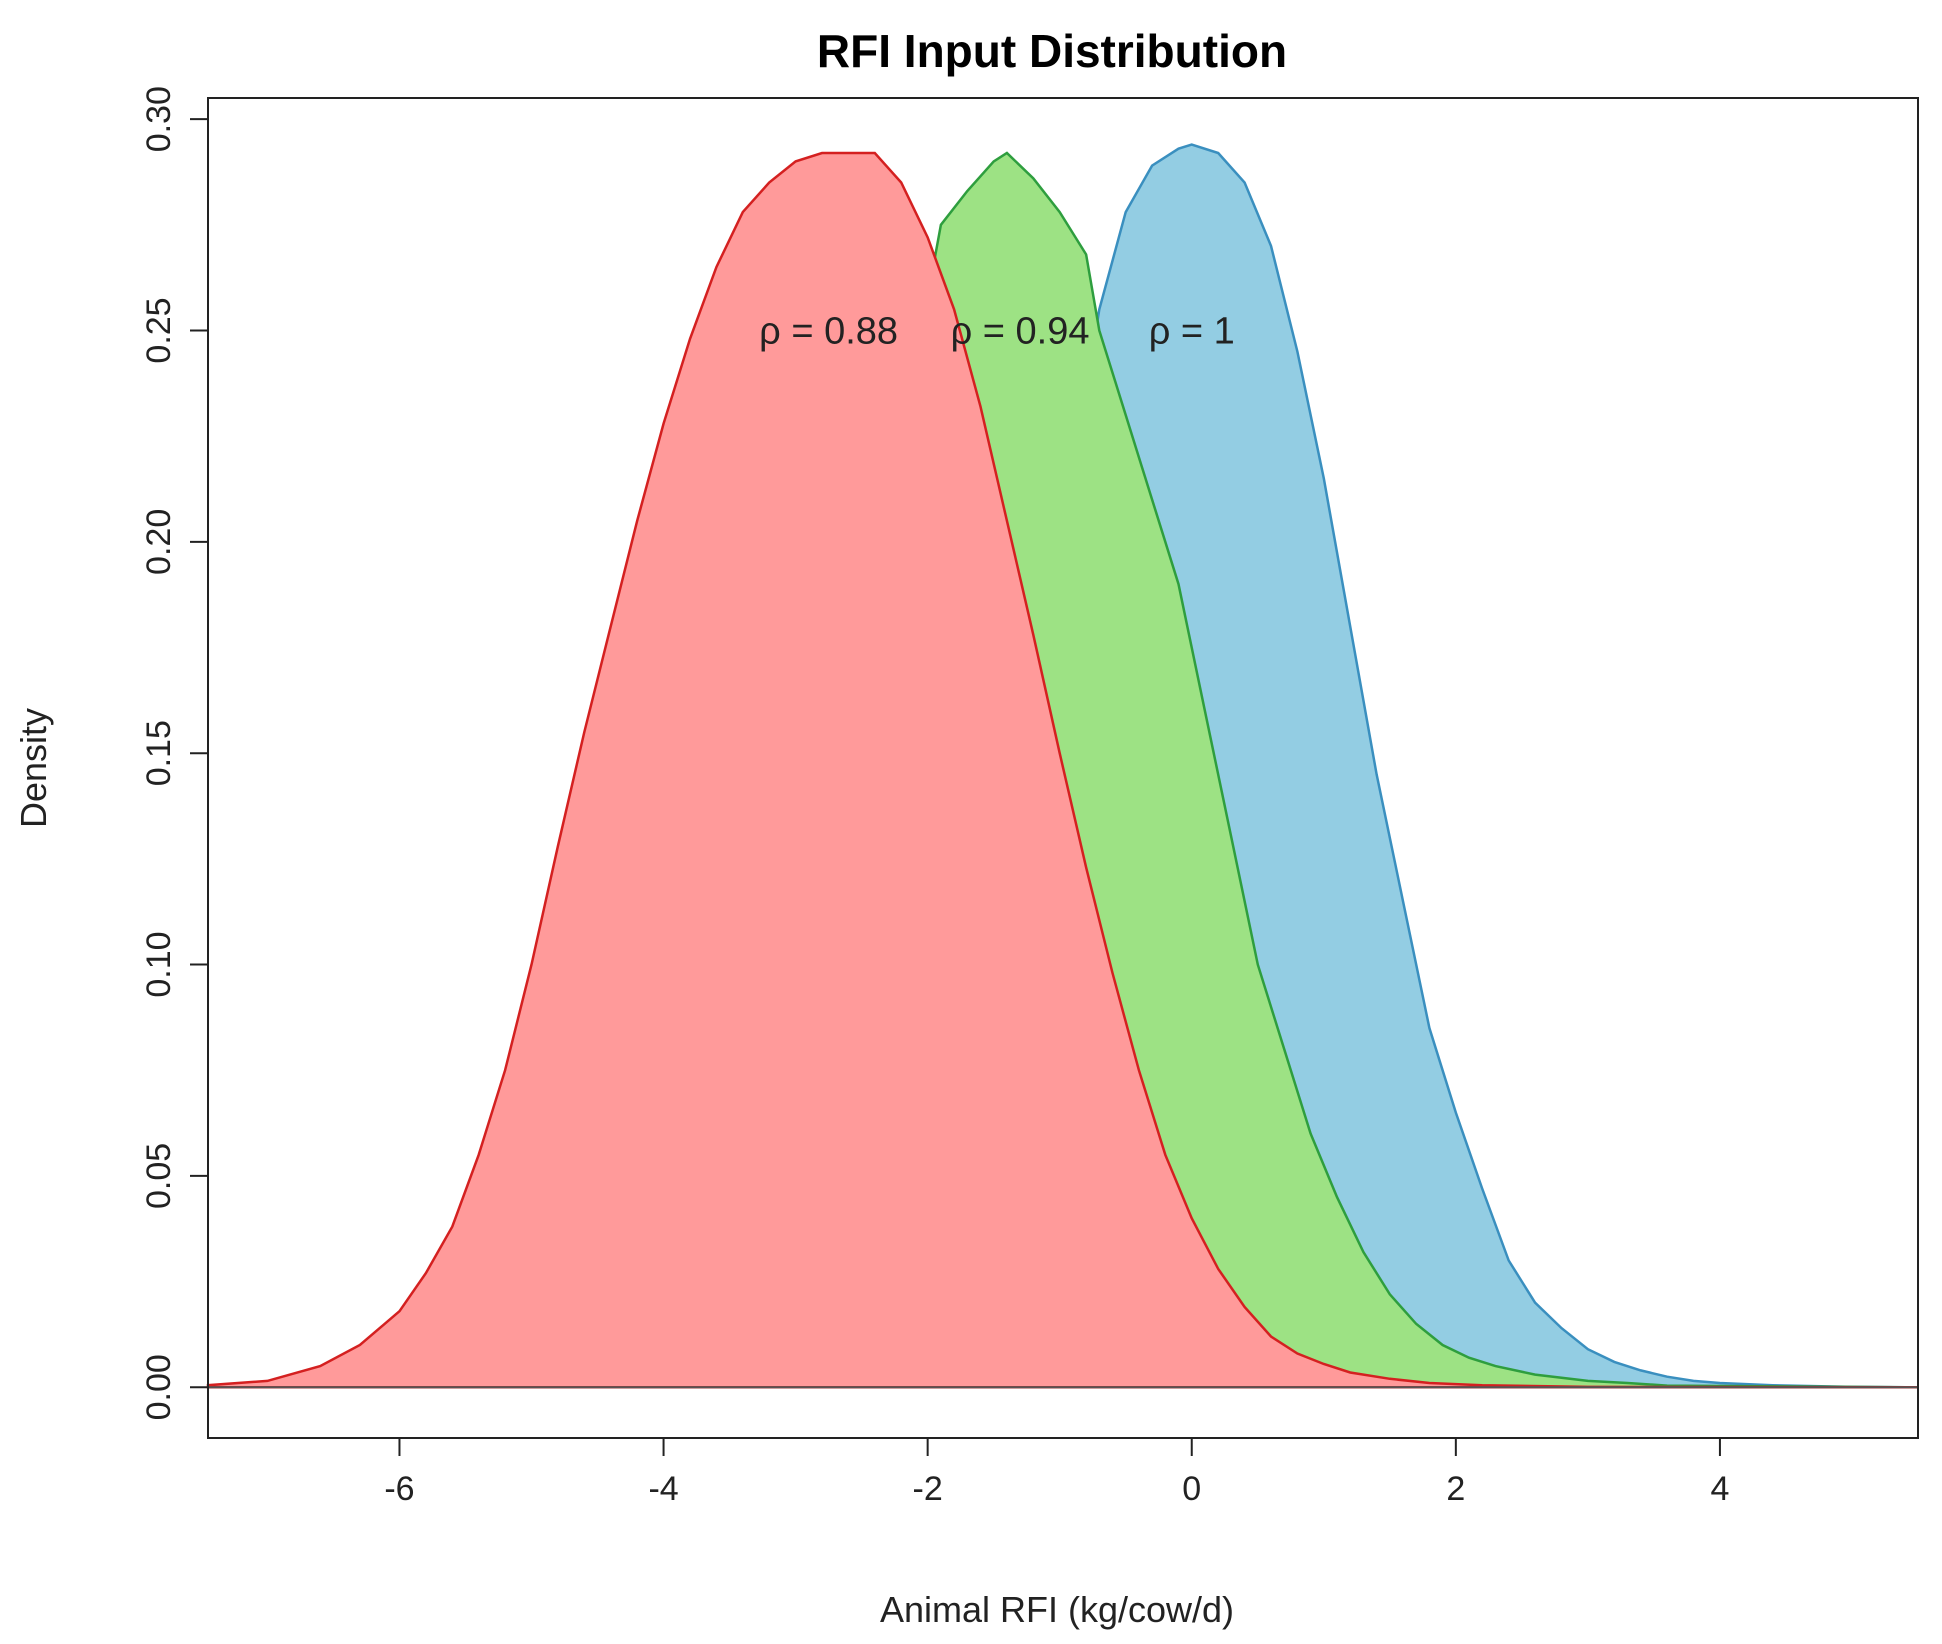 The width and height of the screenshot is (1942, 1644). Describe the element at coordinates (828, 331) in the screenshot. I see `annotation-rho-1: ρ = 0.88` at that location.